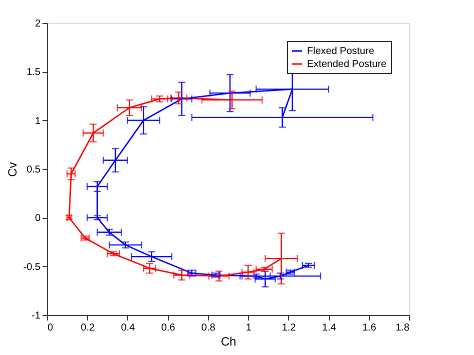  Describe the element at coordinates (51, 328) in the screenshot. I see `x-tick-label: 0` at that location.